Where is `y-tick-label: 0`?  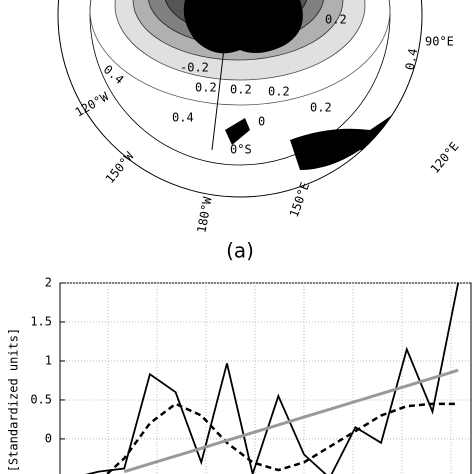 y-tick-label: 0 is located at coordinates (48, 438).